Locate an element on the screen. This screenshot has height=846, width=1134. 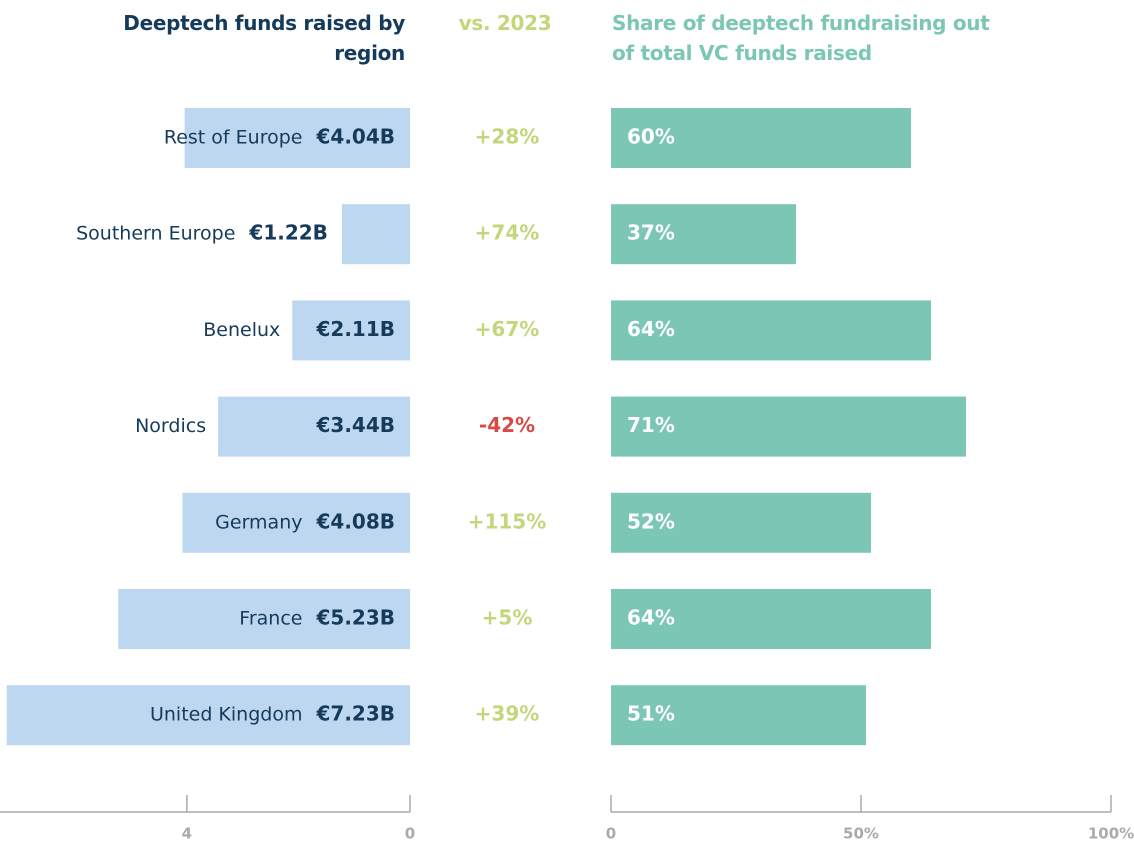
x-tick-label: 100% is located at coordinates (1111, 834).